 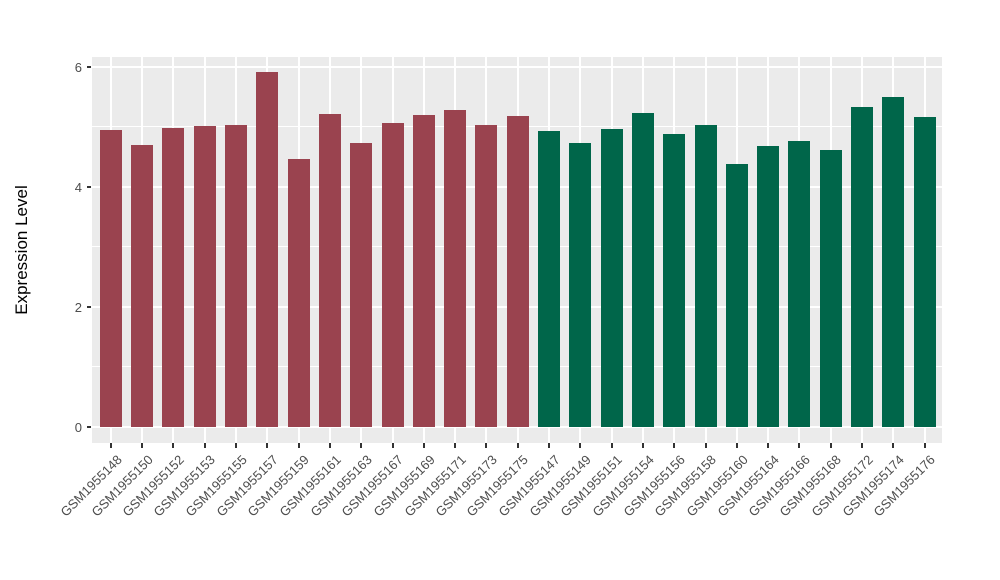 I want to click on y-tick-label: 0, so click(x=78, y=427).